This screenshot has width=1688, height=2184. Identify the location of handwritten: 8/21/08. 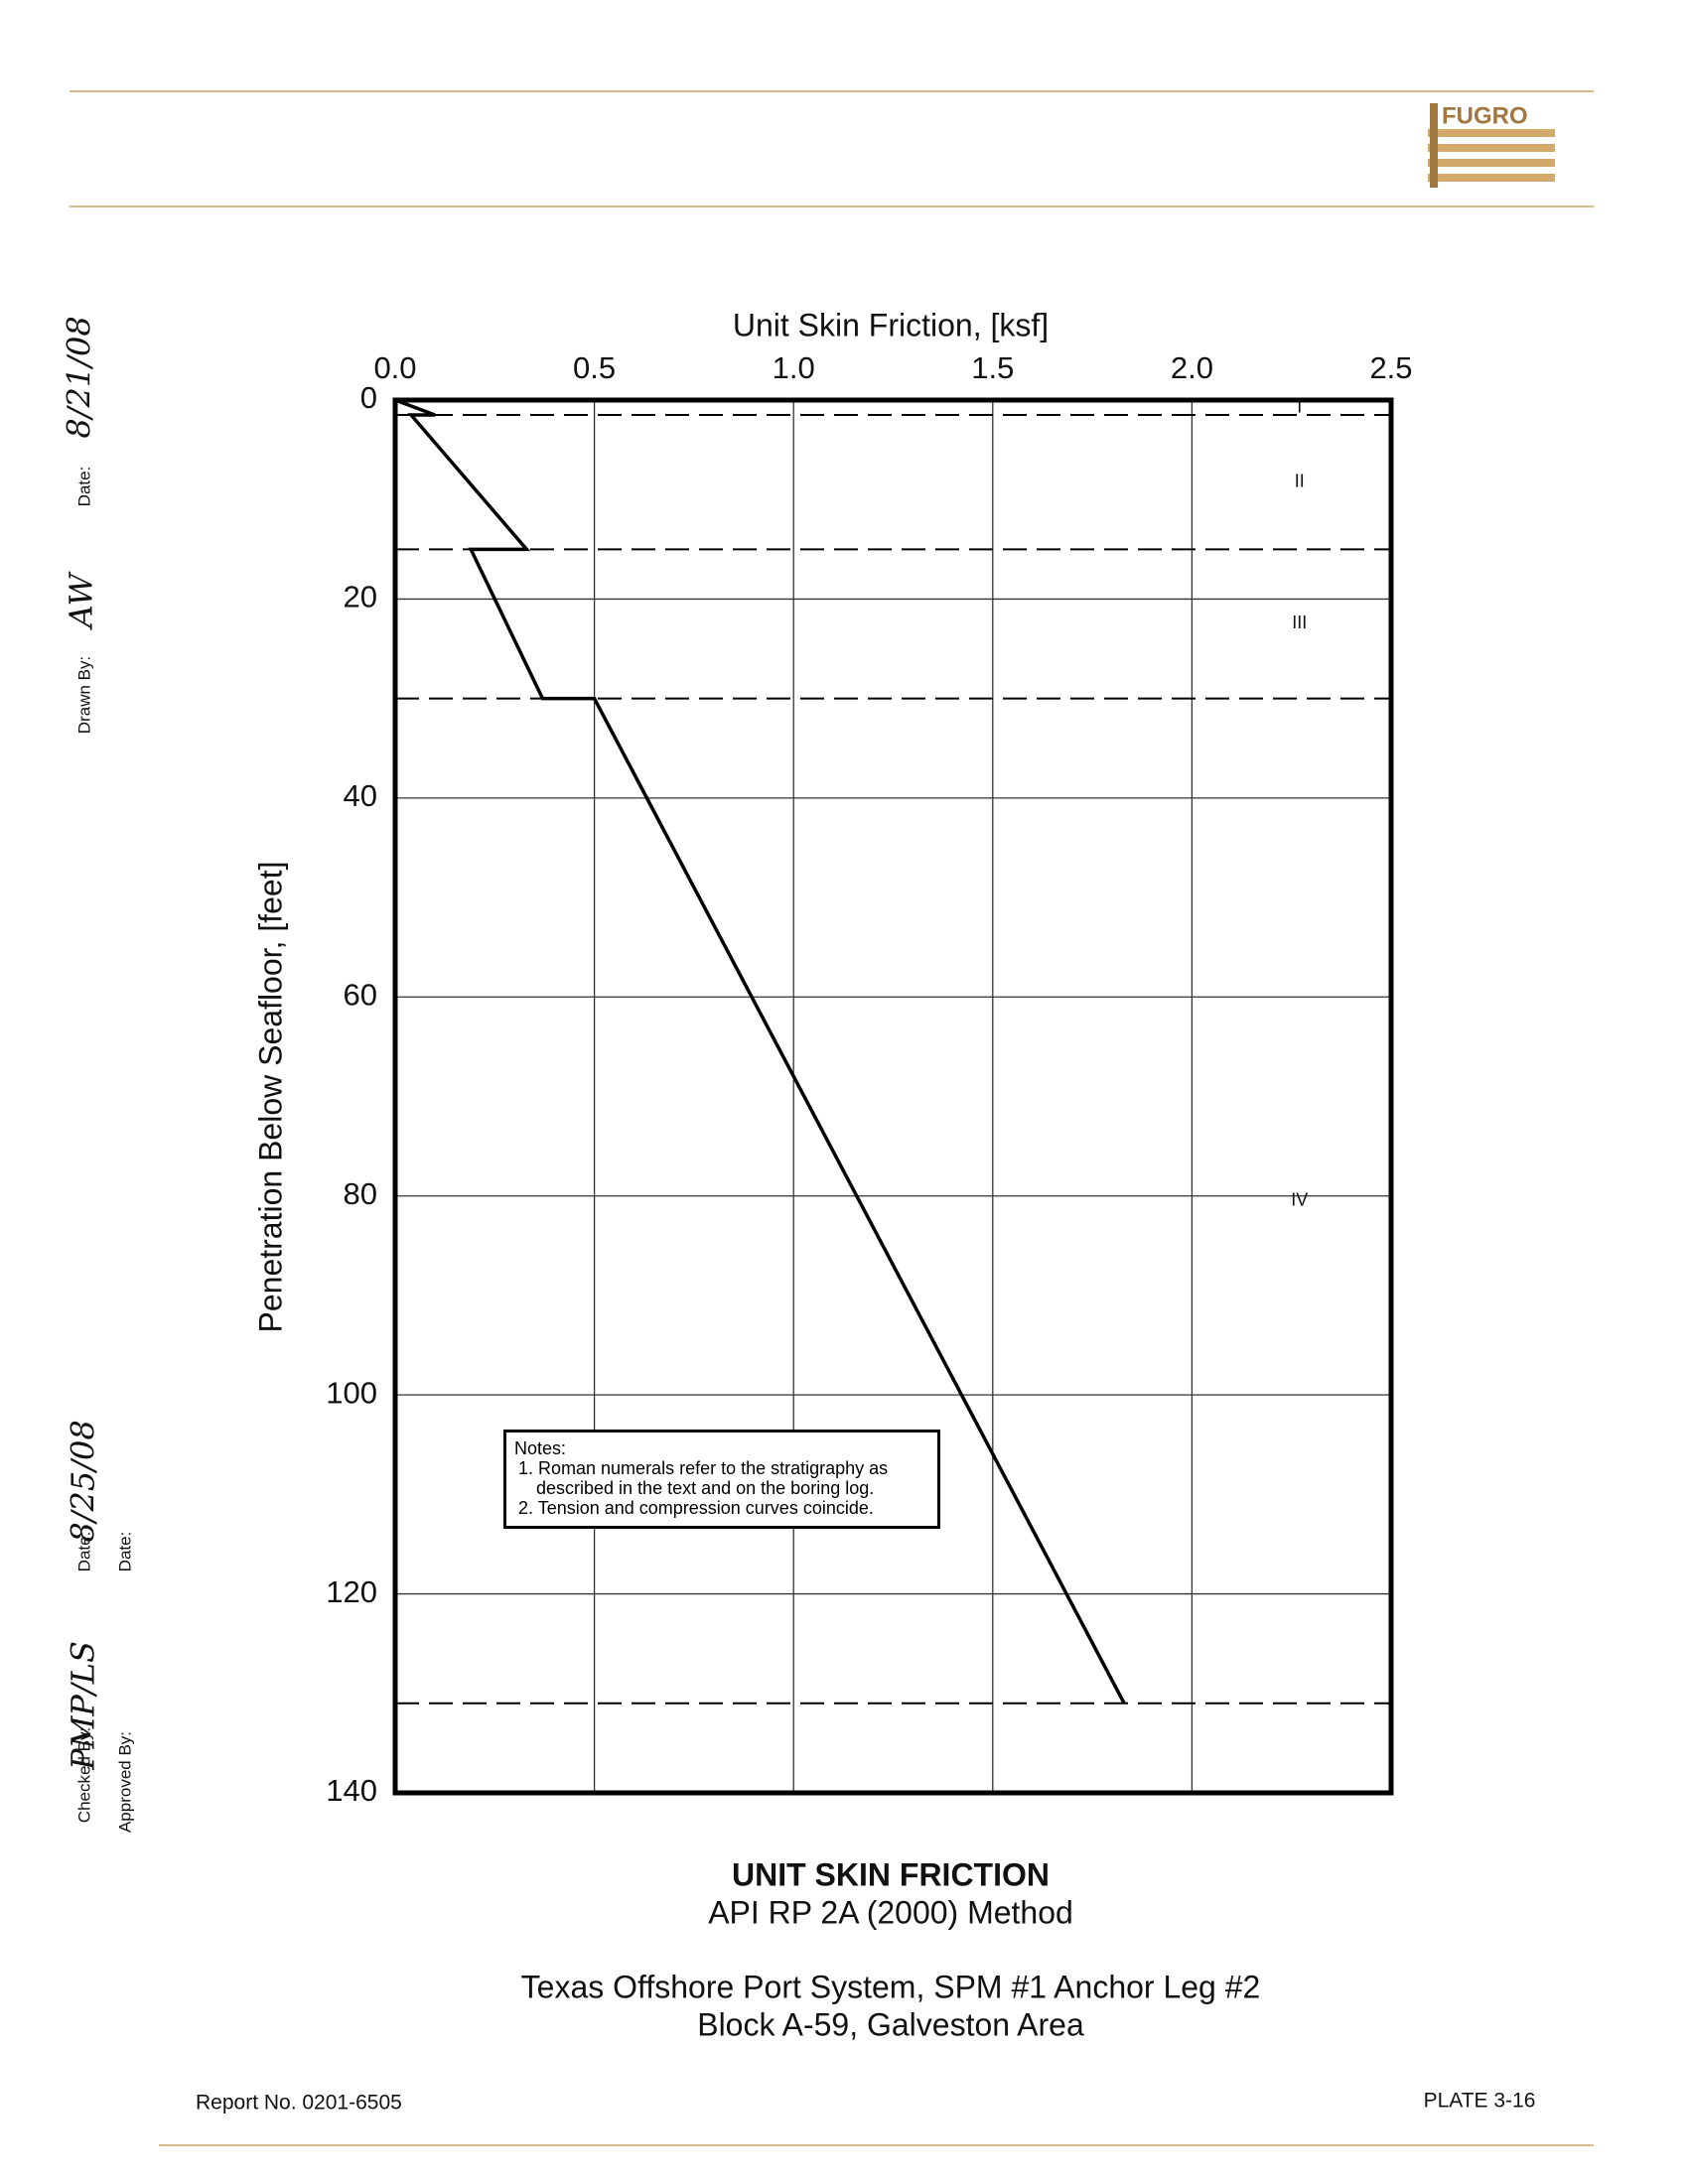
(79, 377).